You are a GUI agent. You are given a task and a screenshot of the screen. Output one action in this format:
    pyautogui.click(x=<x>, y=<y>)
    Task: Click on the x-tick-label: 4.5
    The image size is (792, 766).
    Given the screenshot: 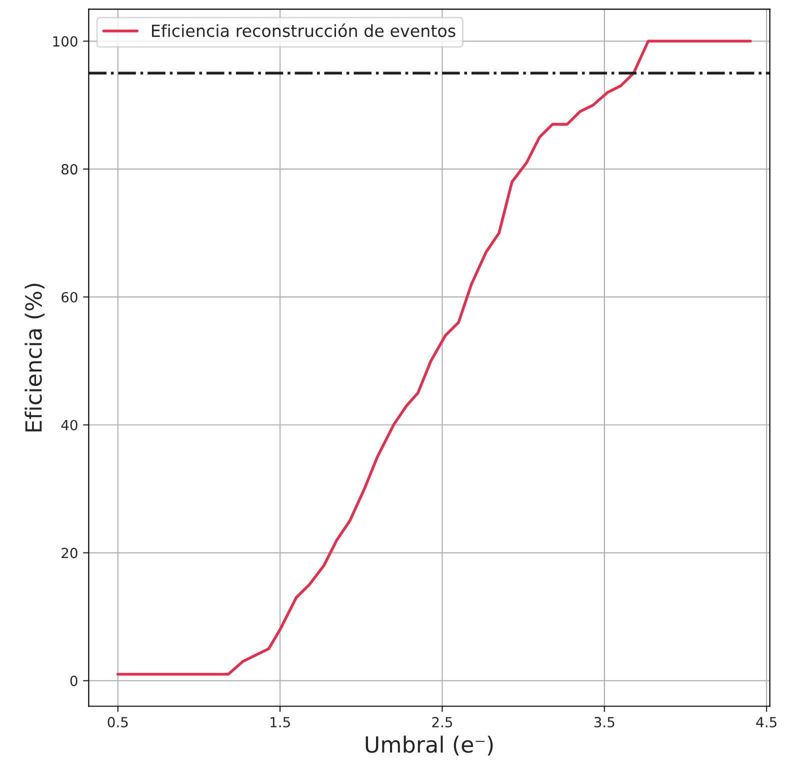 What is the action you would take?
    pyautogui.click(x=766, y=722)
    